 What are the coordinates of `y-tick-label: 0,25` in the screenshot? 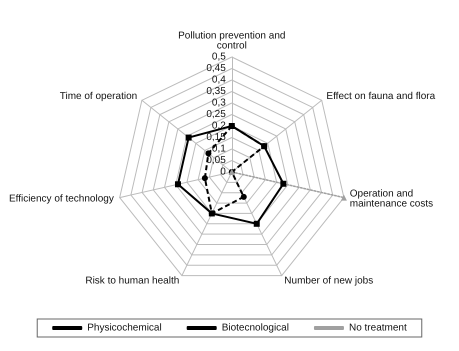 It's located at (216, 114).